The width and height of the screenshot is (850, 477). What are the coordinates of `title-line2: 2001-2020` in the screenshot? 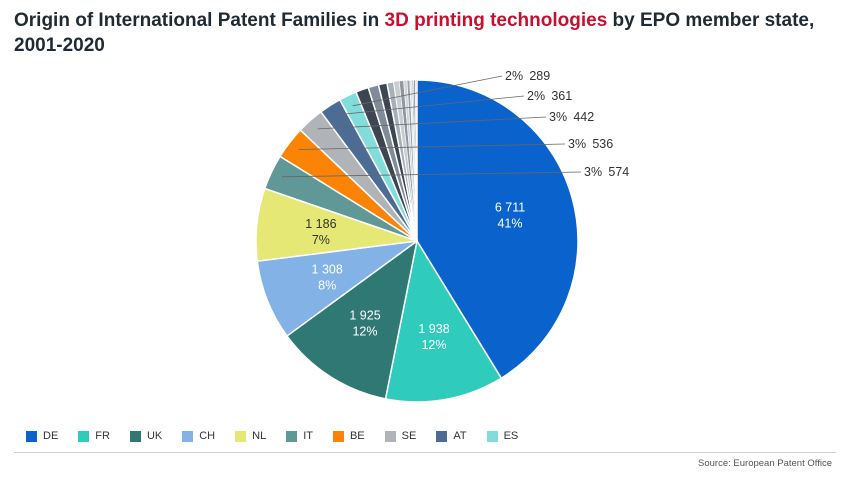 It's located at (59, 45).